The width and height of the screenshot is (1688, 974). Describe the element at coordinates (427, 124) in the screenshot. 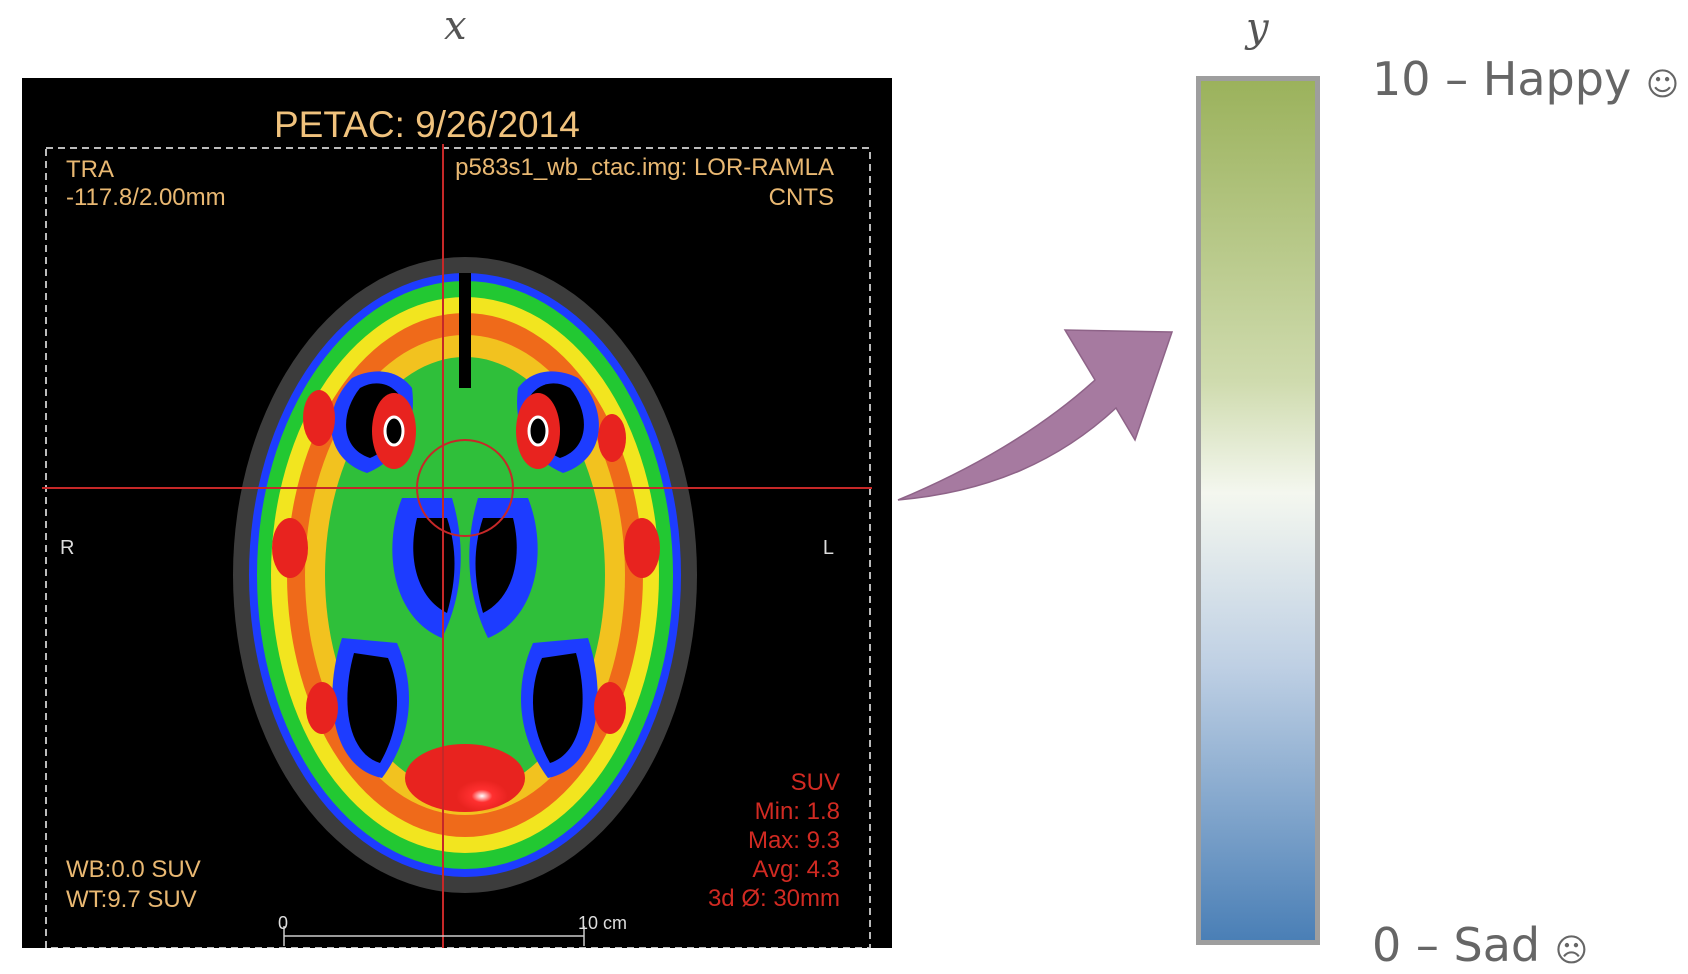

I see `scan-title: PETAC: 9/26/2014` at that location.